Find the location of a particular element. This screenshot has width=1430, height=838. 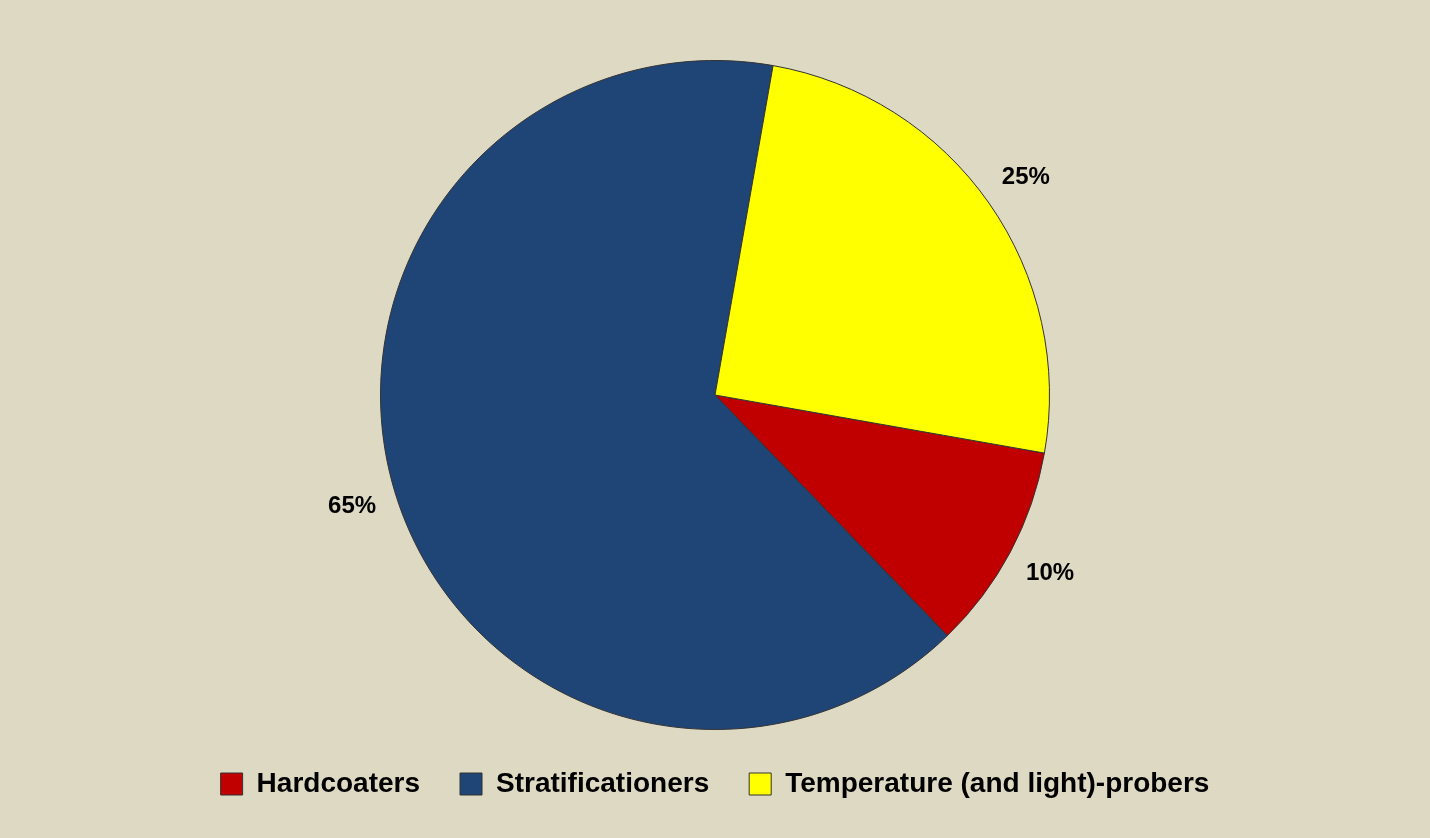

legend-label: Hardcoaters is located at coordinates (338, 782).